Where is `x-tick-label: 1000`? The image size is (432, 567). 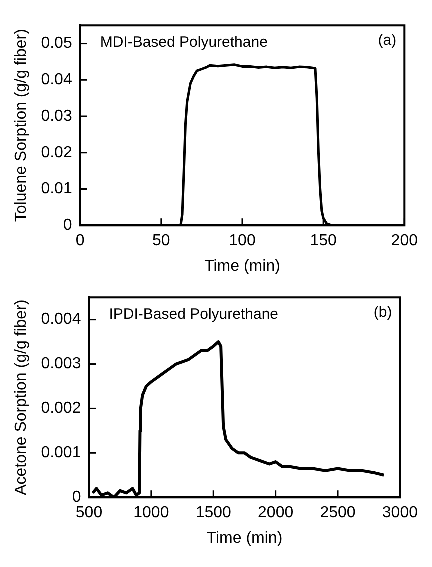
x-tick-label: 1000 is located at coordinates (152, 513).